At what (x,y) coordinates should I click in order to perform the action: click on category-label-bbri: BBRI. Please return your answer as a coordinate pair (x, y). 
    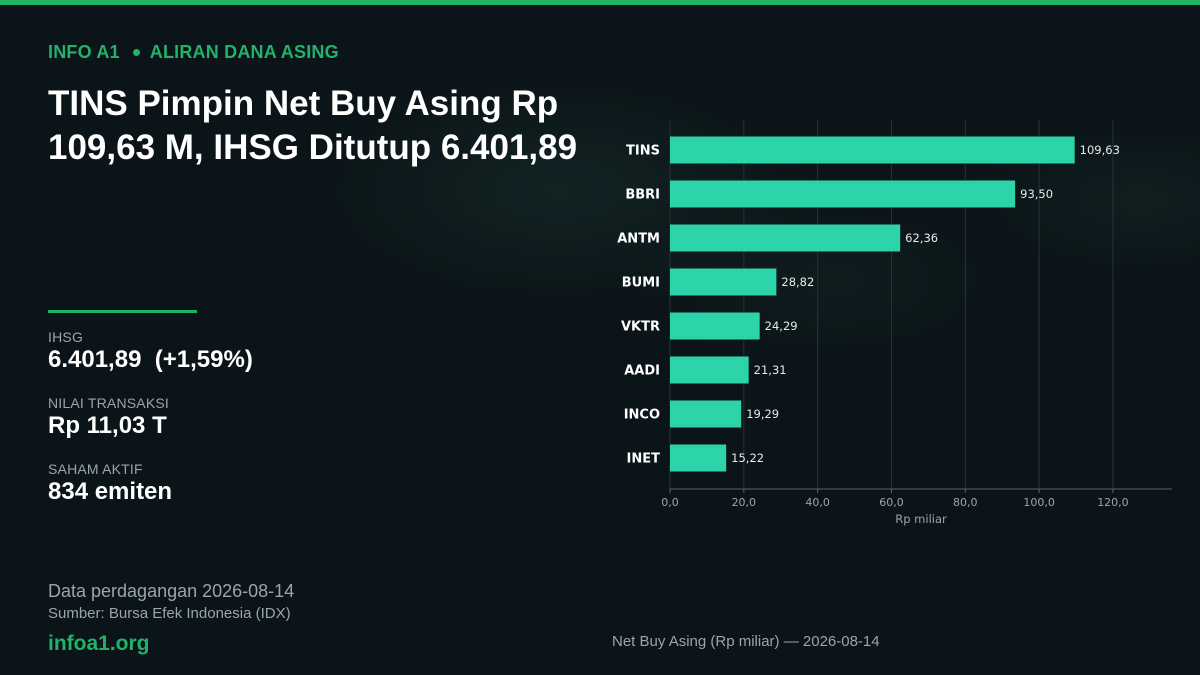
    Looking at the image, I should click on (642, 195).